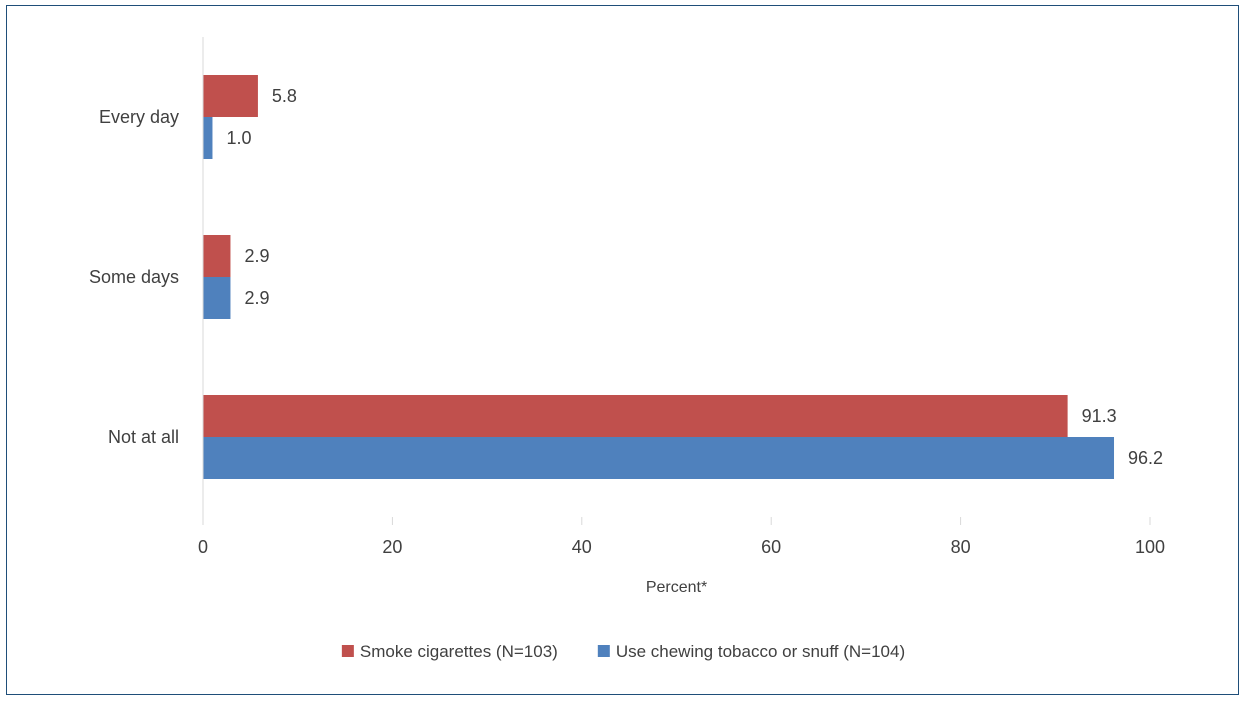  Describe the element at coordinates (681, 537) in the screenshot. I see `x-axis: 0 20 40 60 80 100` at that location.